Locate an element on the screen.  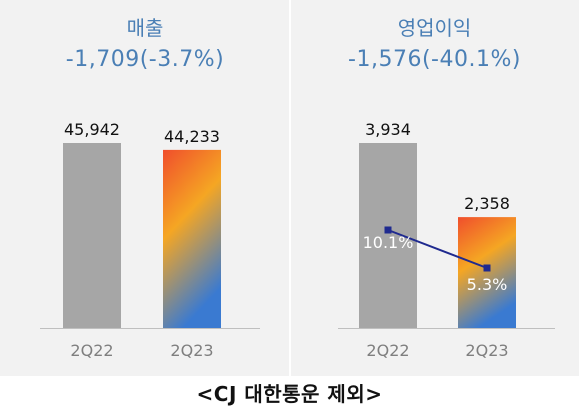
operating-profit-value-label-2Q22: 3,934 is located at coordinates (388, 129).